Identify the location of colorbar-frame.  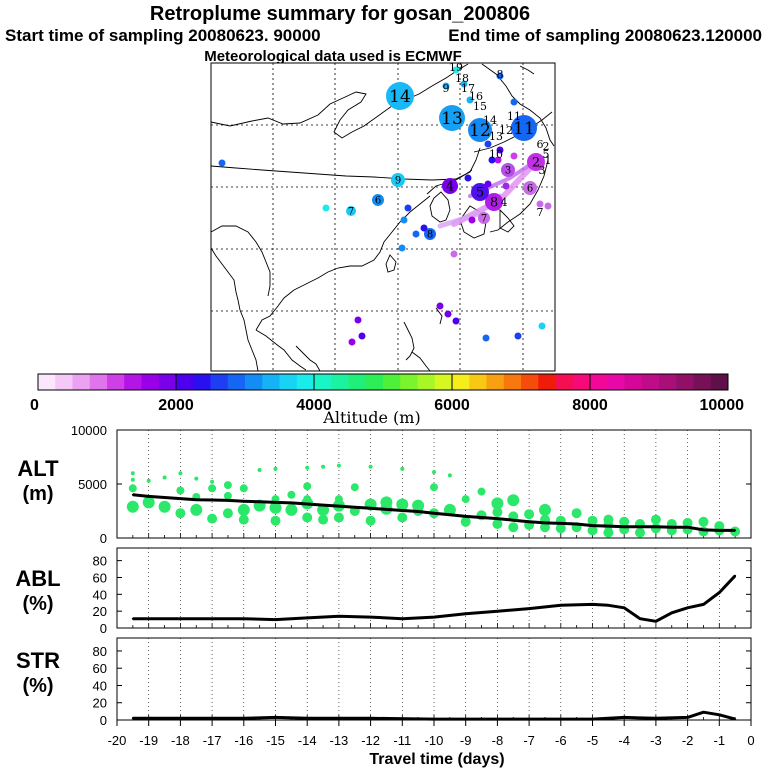
(383, 382).